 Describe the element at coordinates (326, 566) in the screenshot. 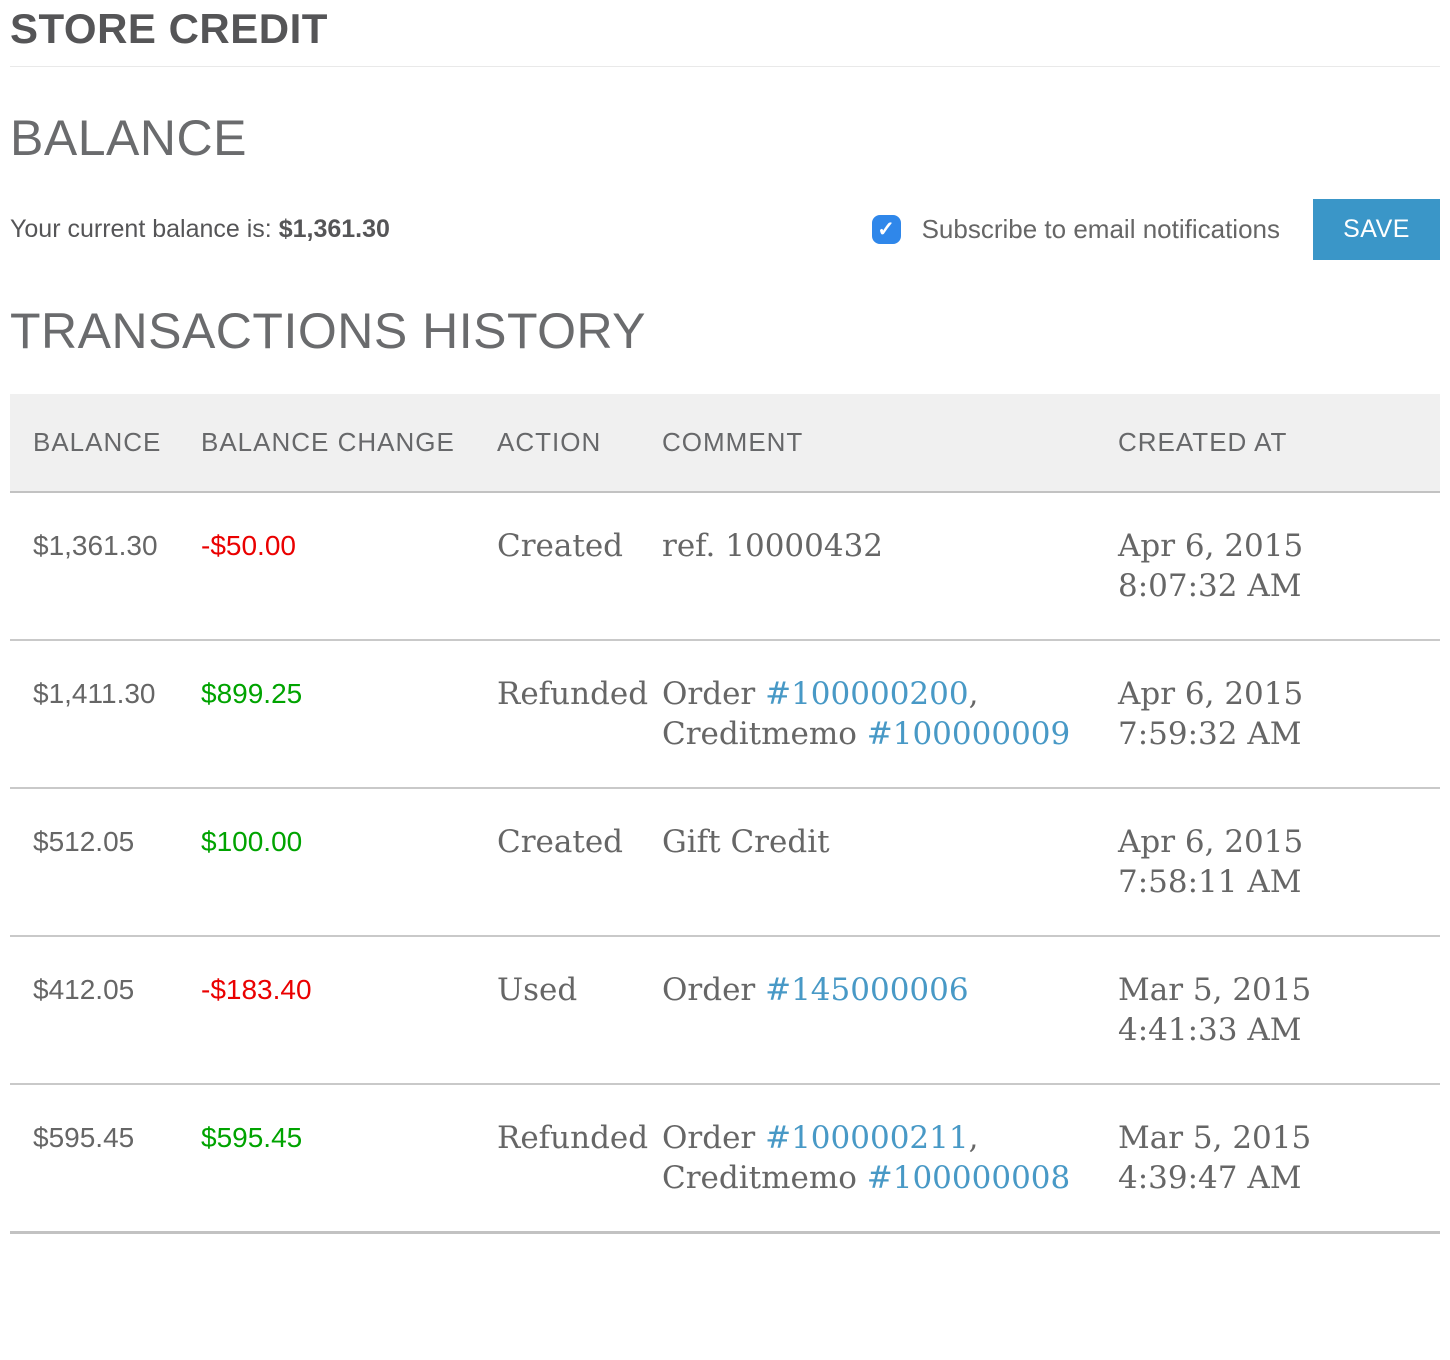

I see `balance-change-cell: -$50.00` at that location.